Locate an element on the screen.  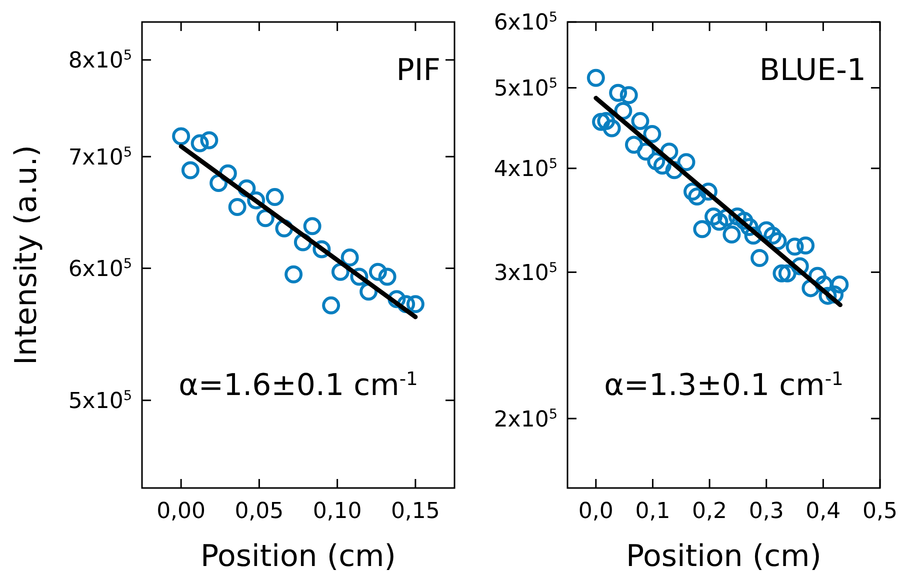
x-tick-label: 0,3 is located at coordinates (766, 511).